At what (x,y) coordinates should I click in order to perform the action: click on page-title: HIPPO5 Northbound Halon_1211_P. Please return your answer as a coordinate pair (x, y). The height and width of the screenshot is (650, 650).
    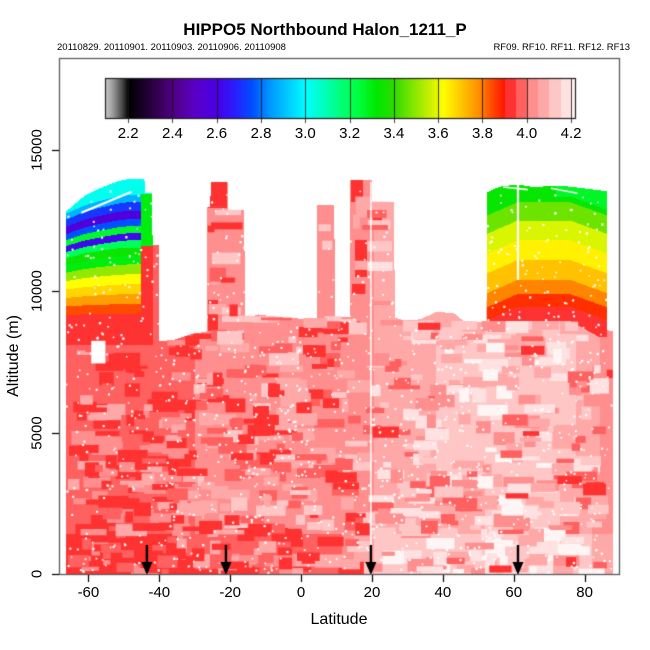
    Looking at the image, I should click on (325, 29).